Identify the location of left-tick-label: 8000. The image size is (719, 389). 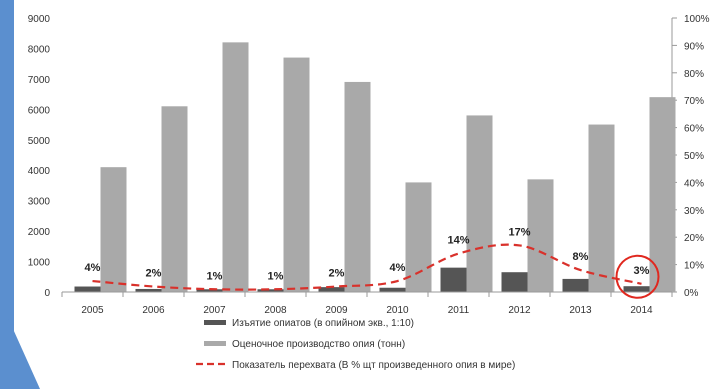
(39, 49).